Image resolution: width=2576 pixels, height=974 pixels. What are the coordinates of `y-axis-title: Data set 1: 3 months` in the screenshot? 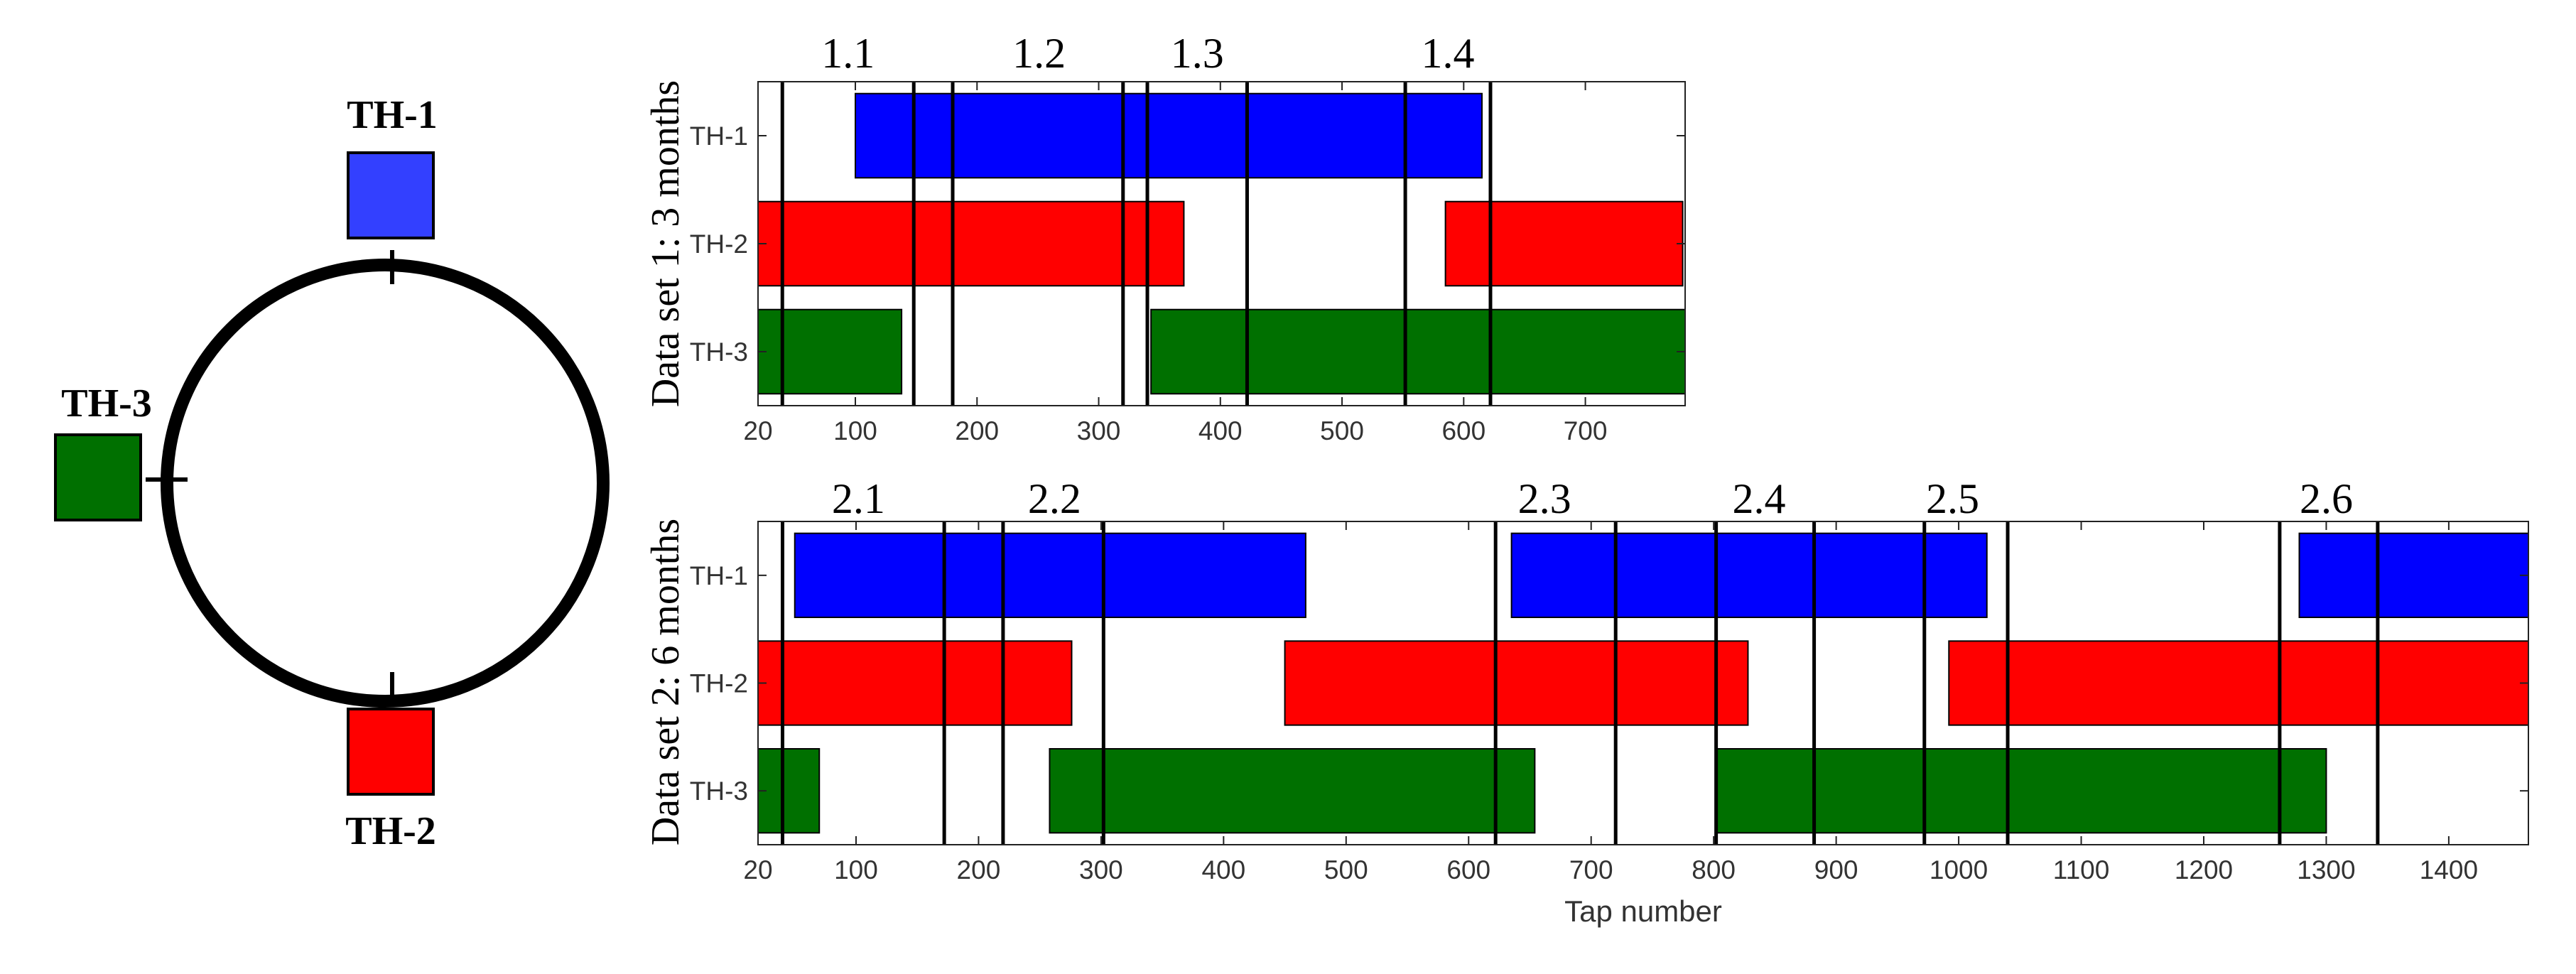 It's located at (666, 243).